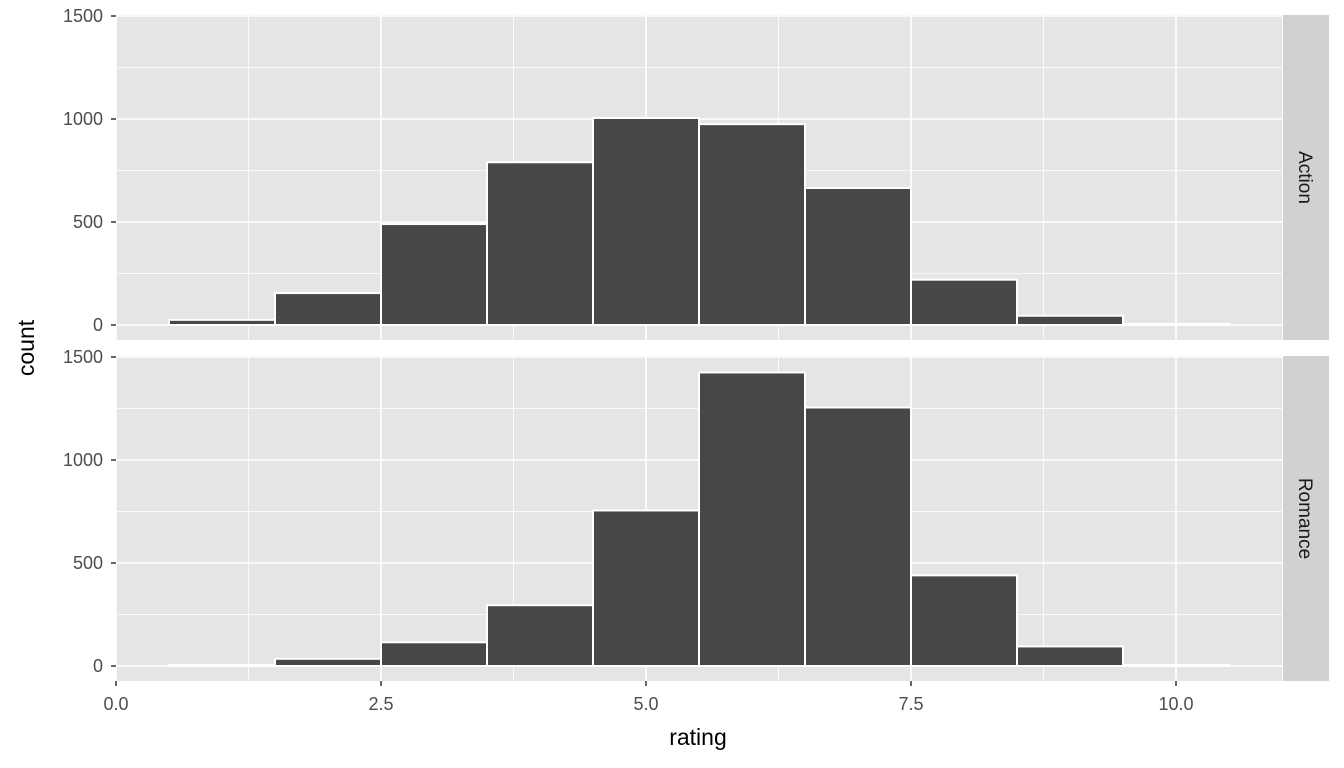 This screenshot has height=768, width=1344. What do you see at coordinates (26, 347) in the screenshot?
I see `y-axis-title: count` at bounding box center [26, 347].